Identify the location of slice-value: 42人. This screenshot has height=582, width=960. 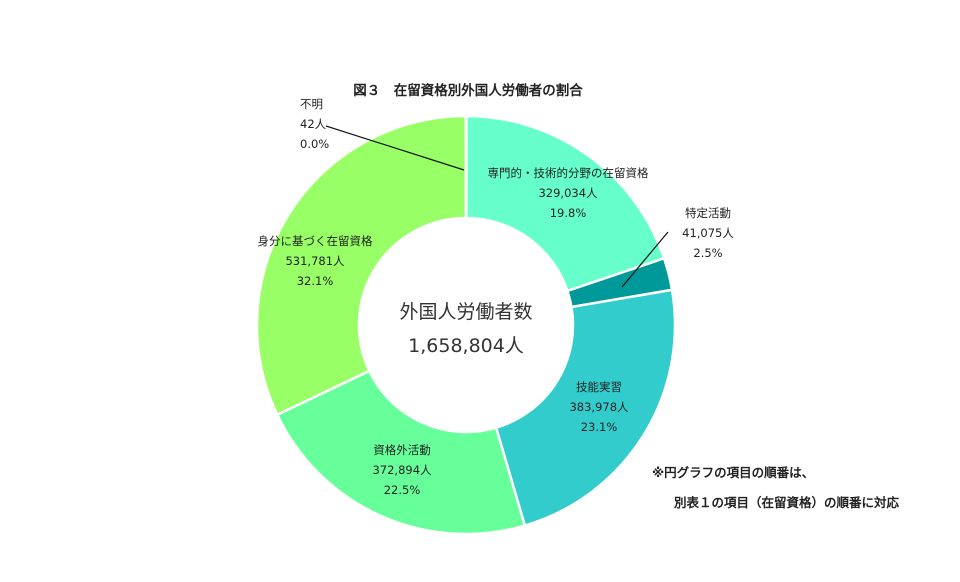
(313, 124).